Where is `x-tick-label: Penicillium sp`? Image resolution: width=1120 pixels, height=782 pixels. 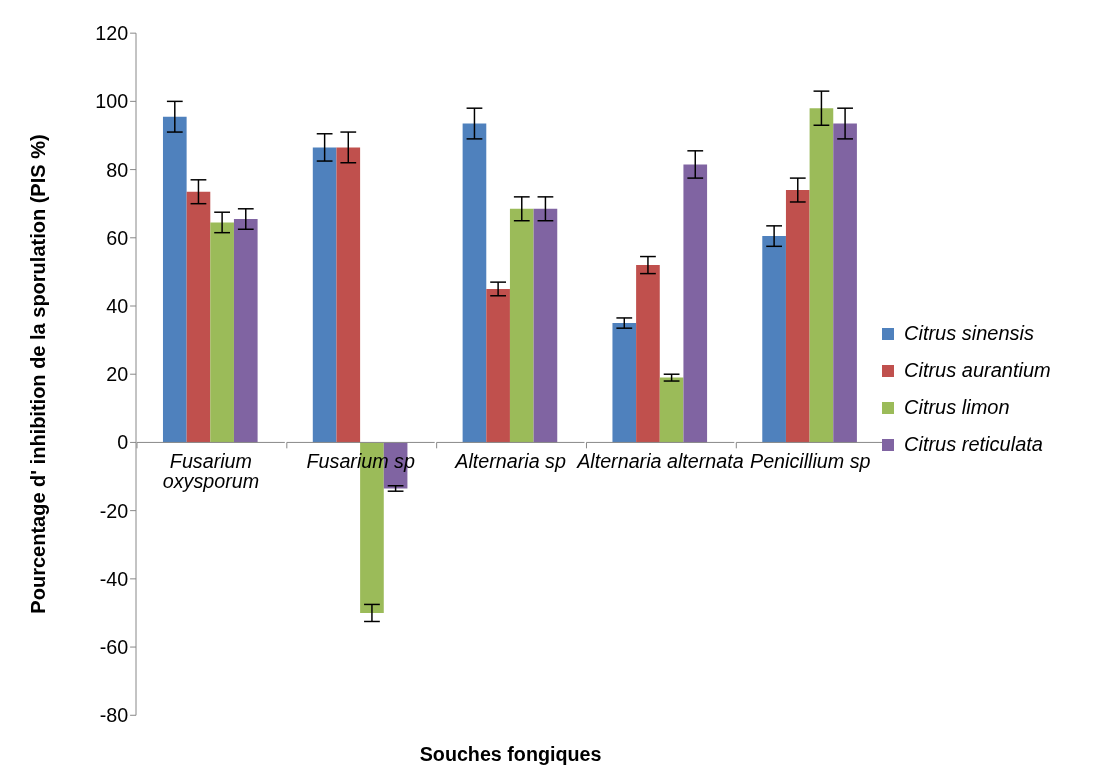
x-tick-label: Penicillium sp is located at coordinates (810, 461).